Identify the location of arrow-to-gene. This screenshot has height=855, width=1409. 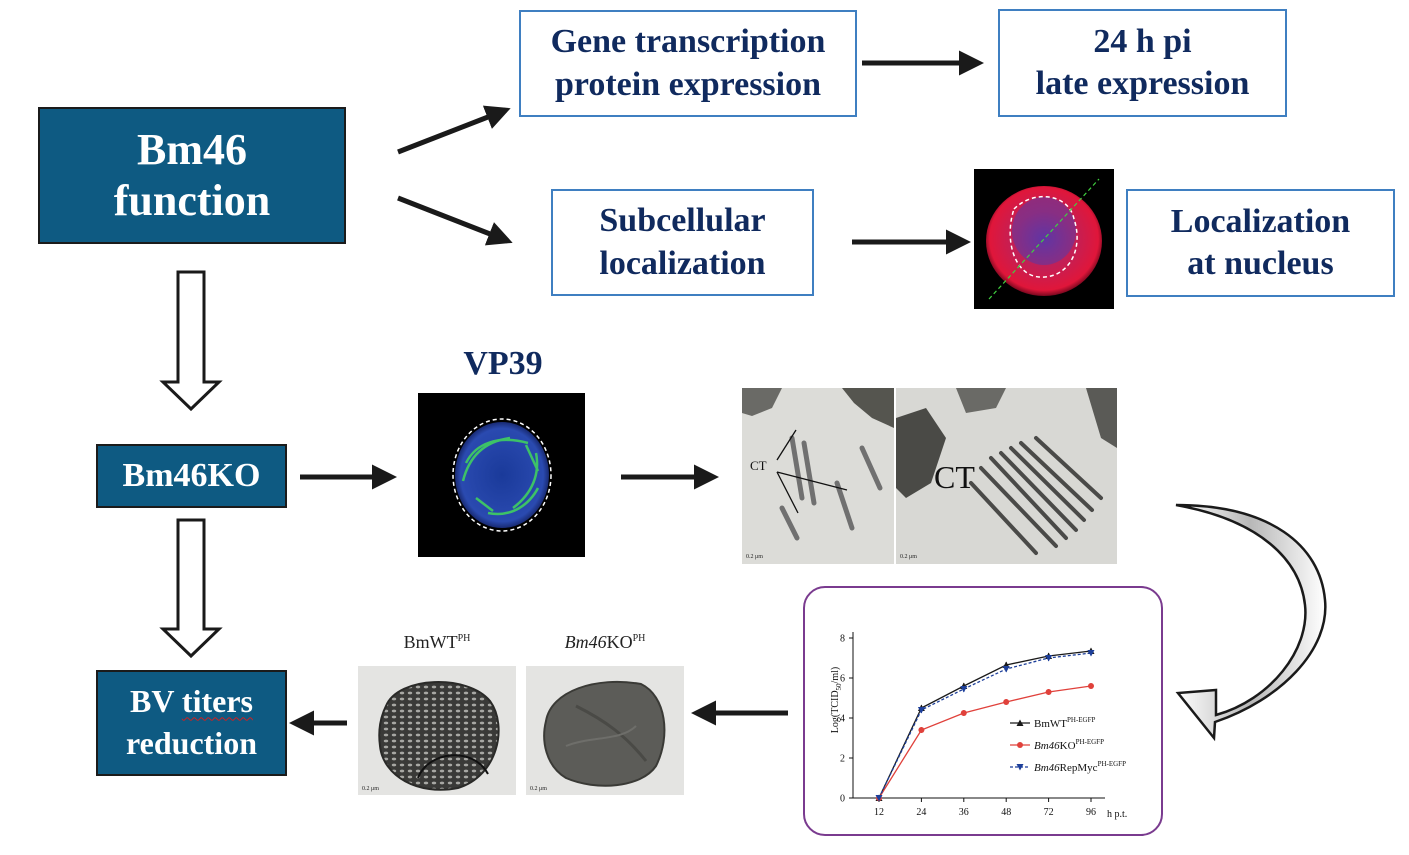
(452, 131).